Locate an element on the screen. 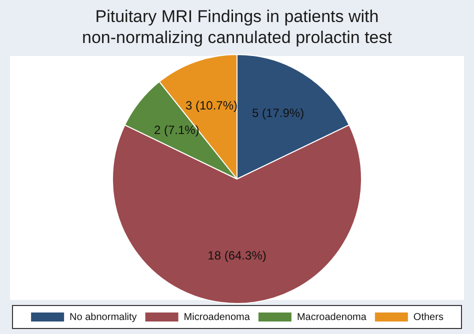 This screenshot has width=474, height=334. legend-label: No abnormality is located at coordinates (103, 317).